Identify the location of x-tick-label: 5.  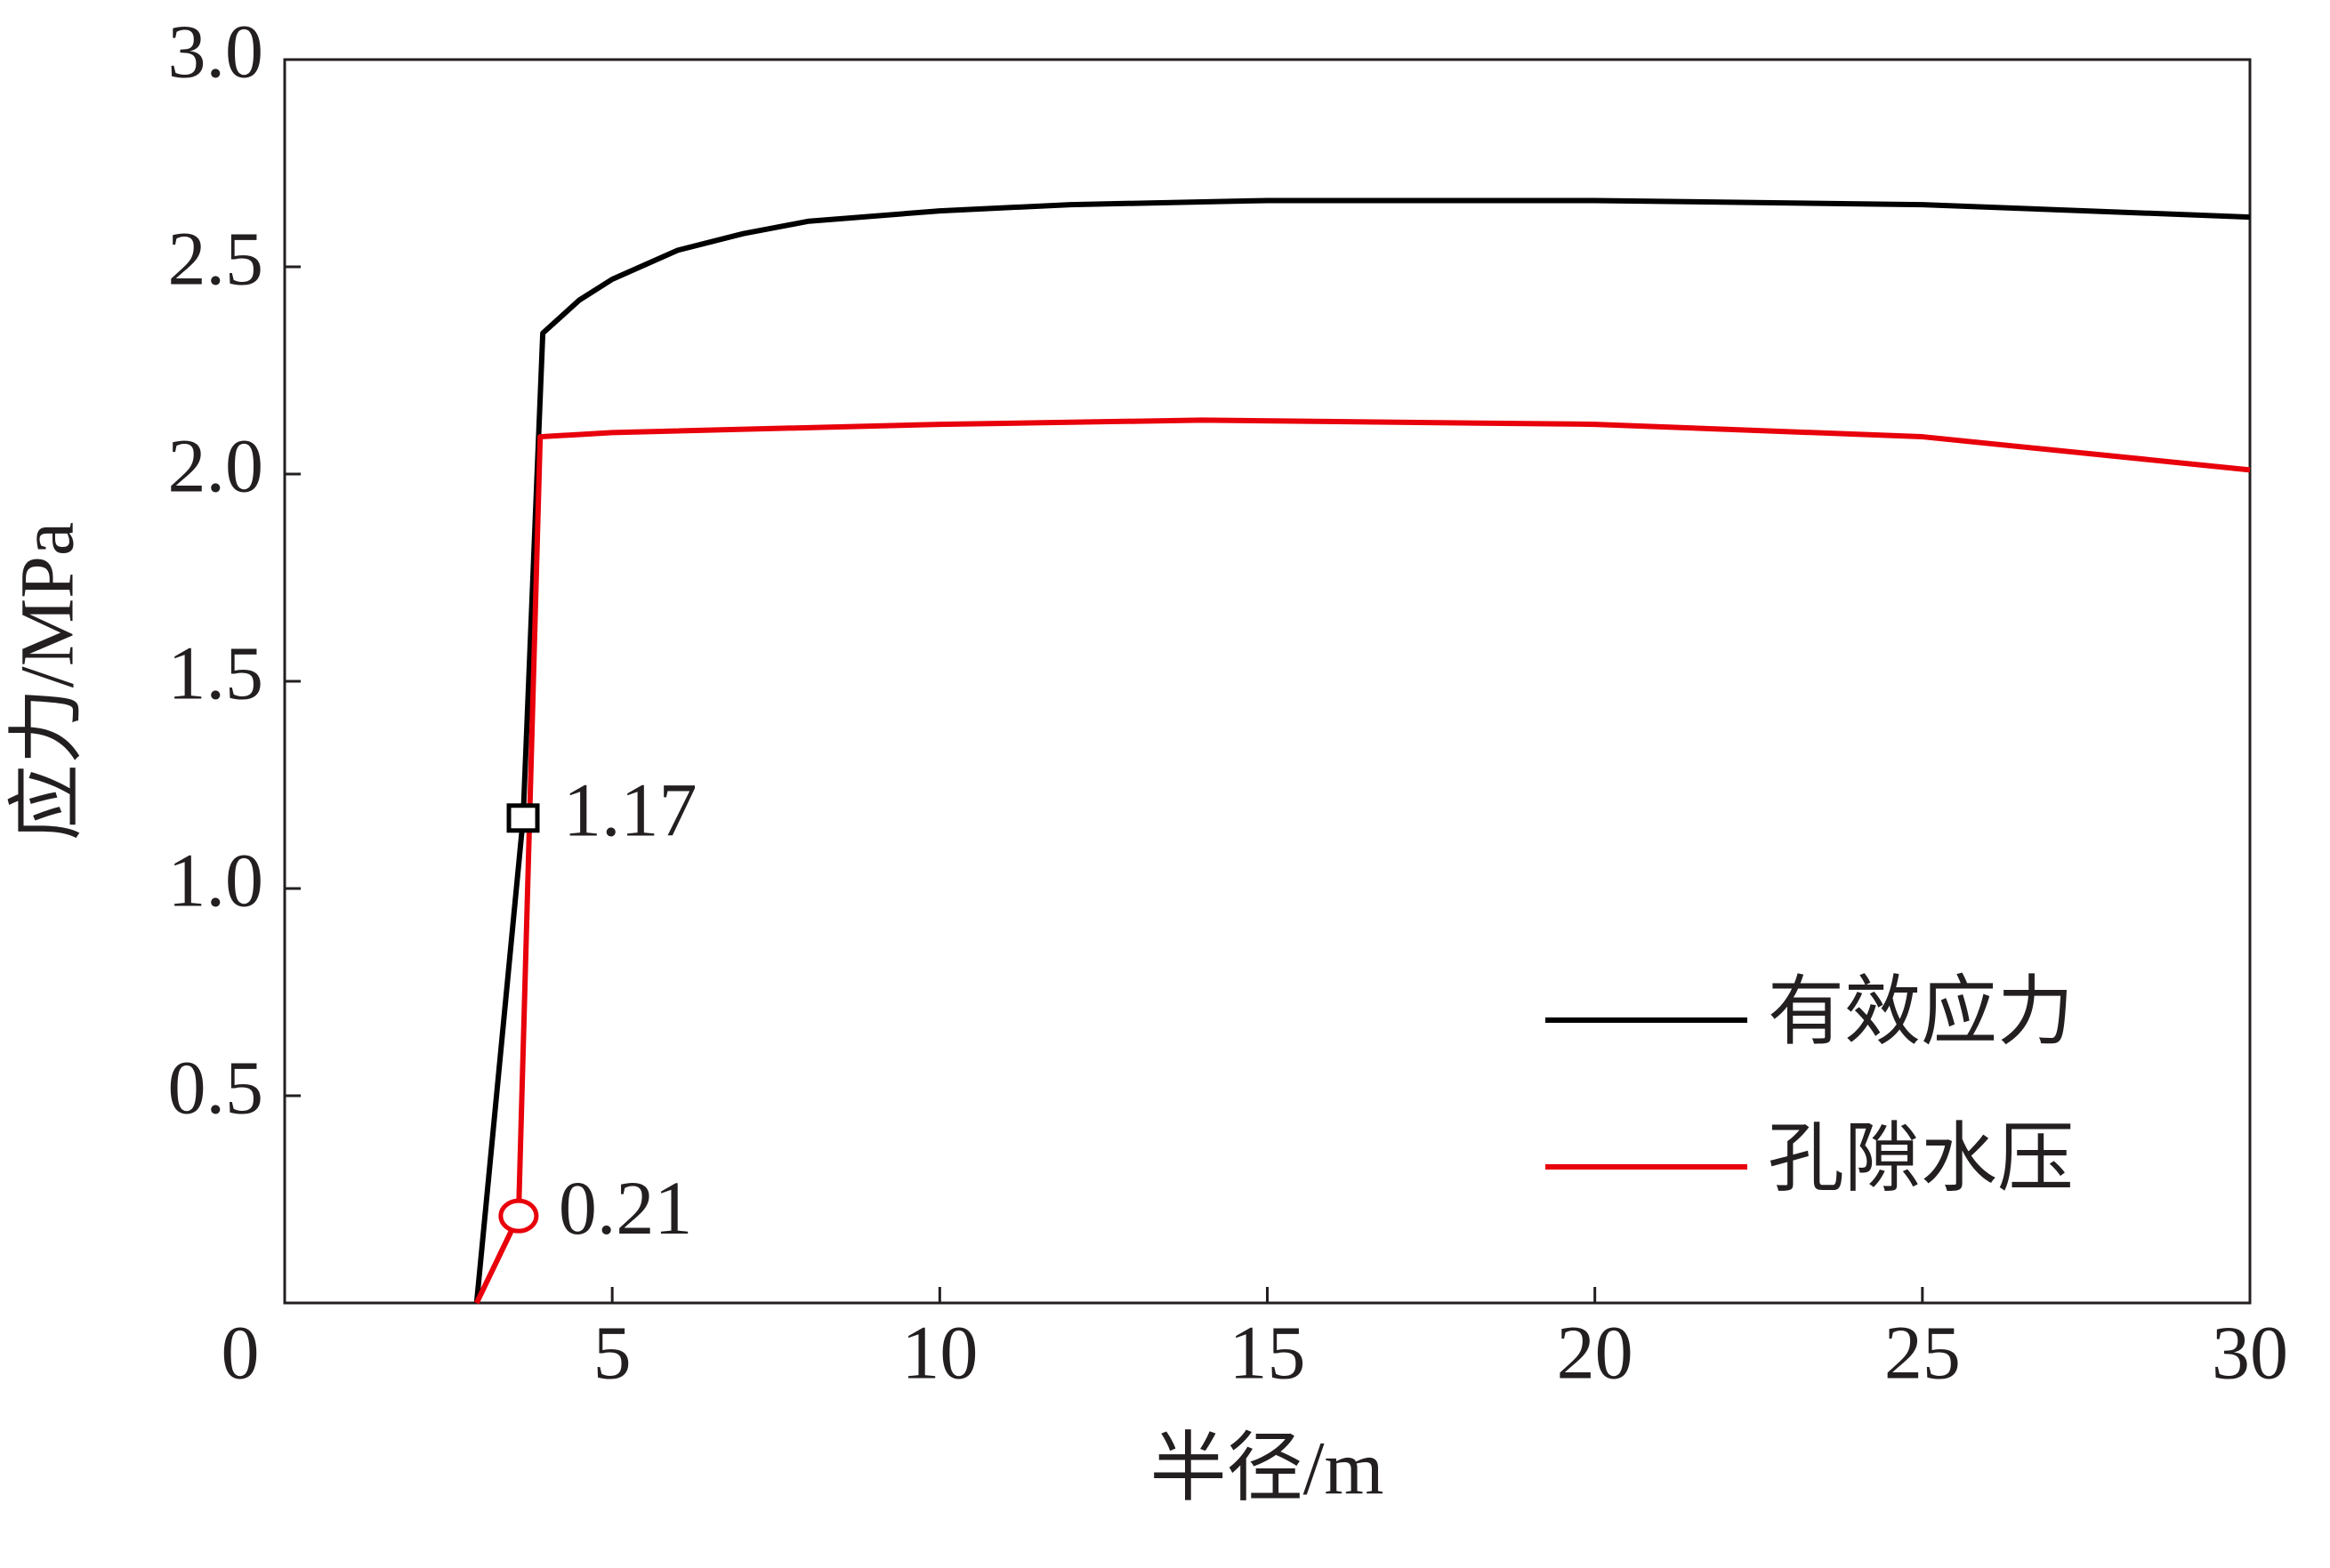
(612, 1352).